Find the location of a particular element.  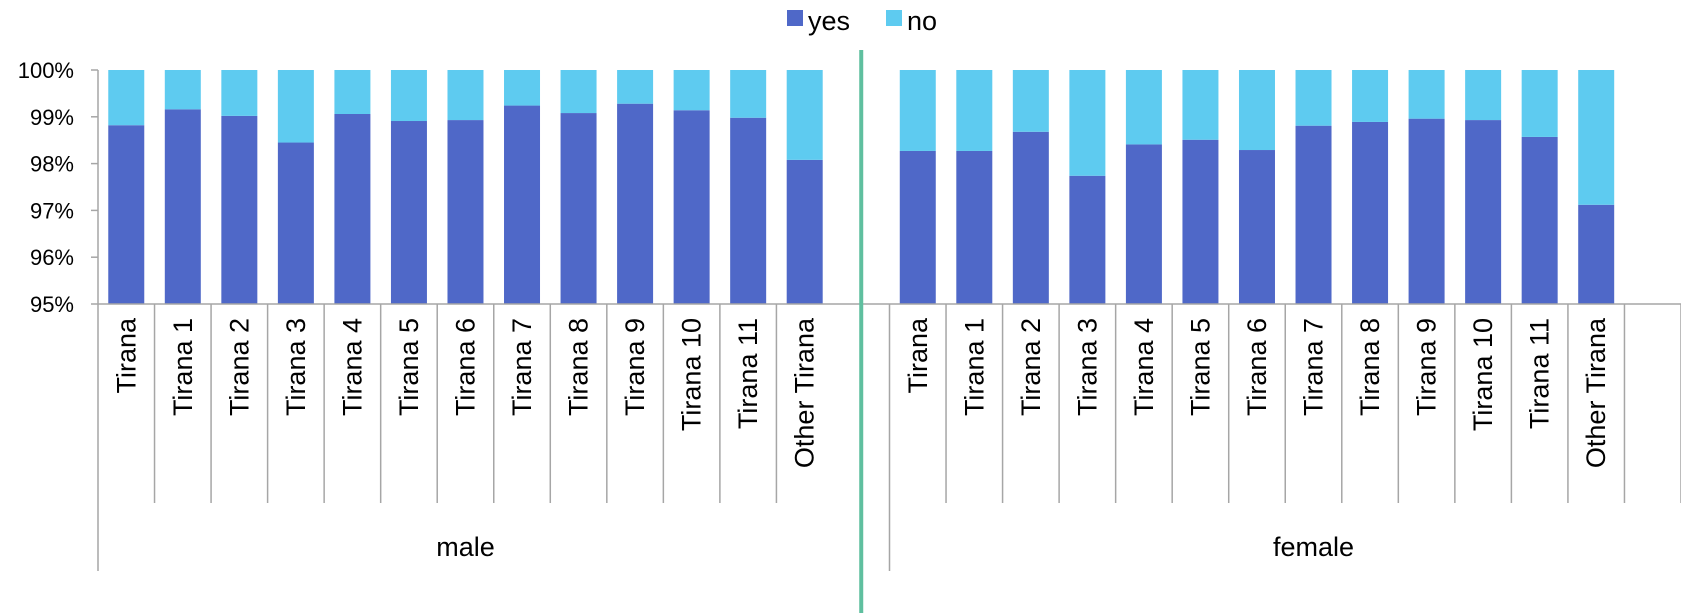

y-axis: 95% 96% 97% 98% 99% 100% is located at coordinates (58, 187).